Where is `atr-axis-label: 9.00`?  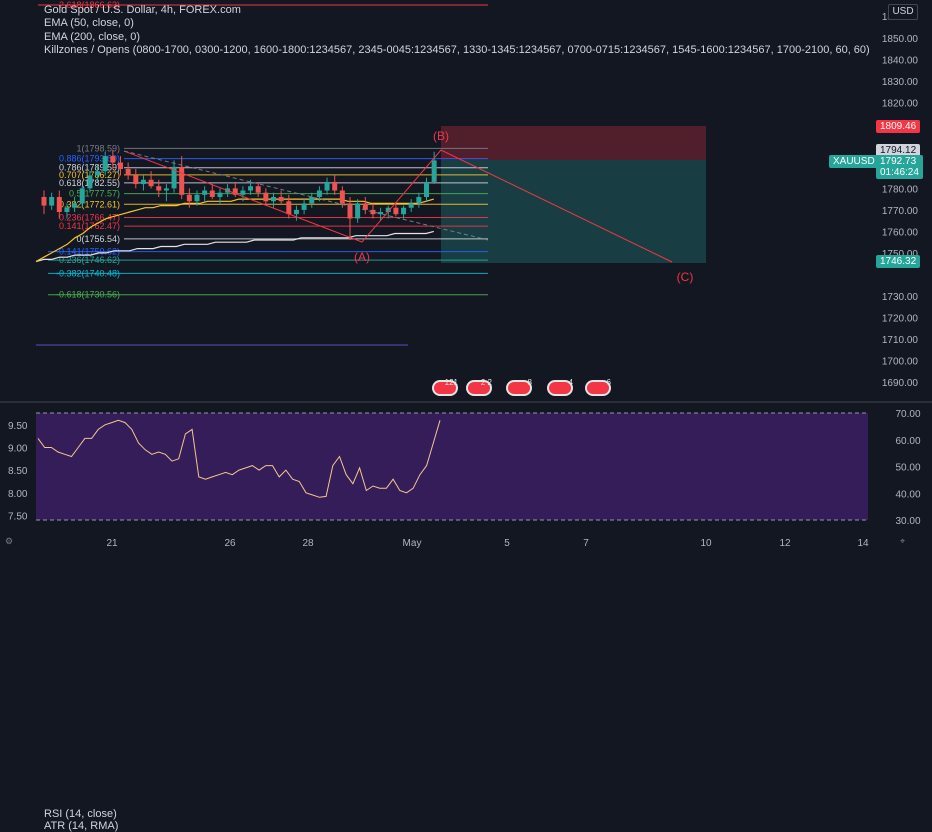 atr-axis-label: 9.00 is located at coordinates (18, 448).